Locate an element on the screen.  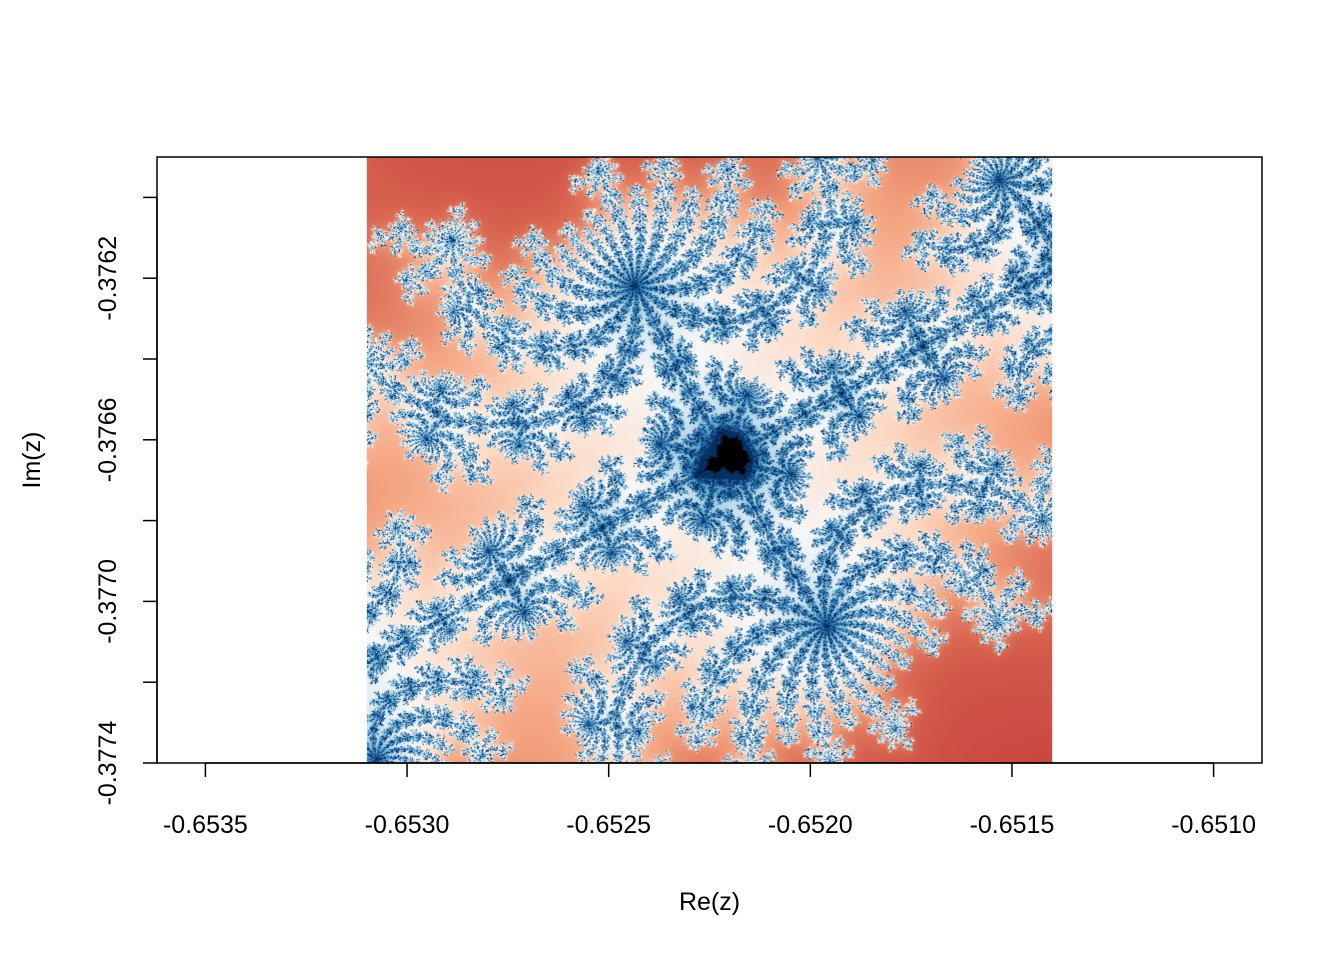
x-tick-label: -0.6525 is located at coordinates (608, 825).